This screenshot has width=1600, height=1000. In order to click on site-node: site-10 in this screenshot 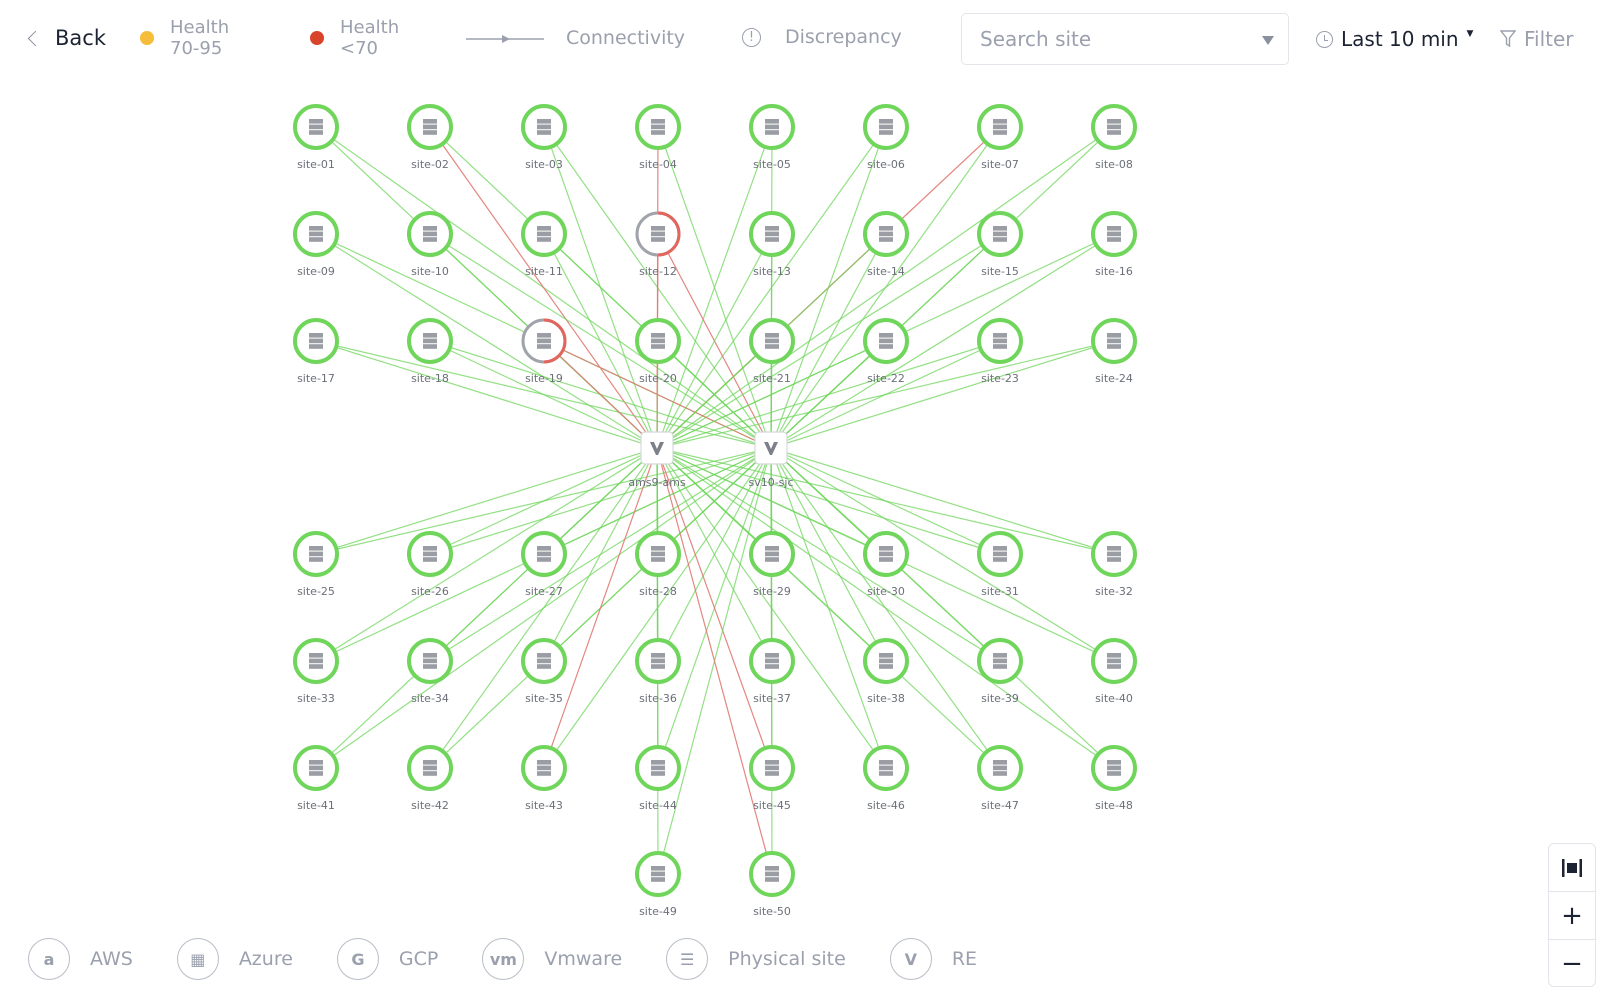, I will do `click(430, 244)`.